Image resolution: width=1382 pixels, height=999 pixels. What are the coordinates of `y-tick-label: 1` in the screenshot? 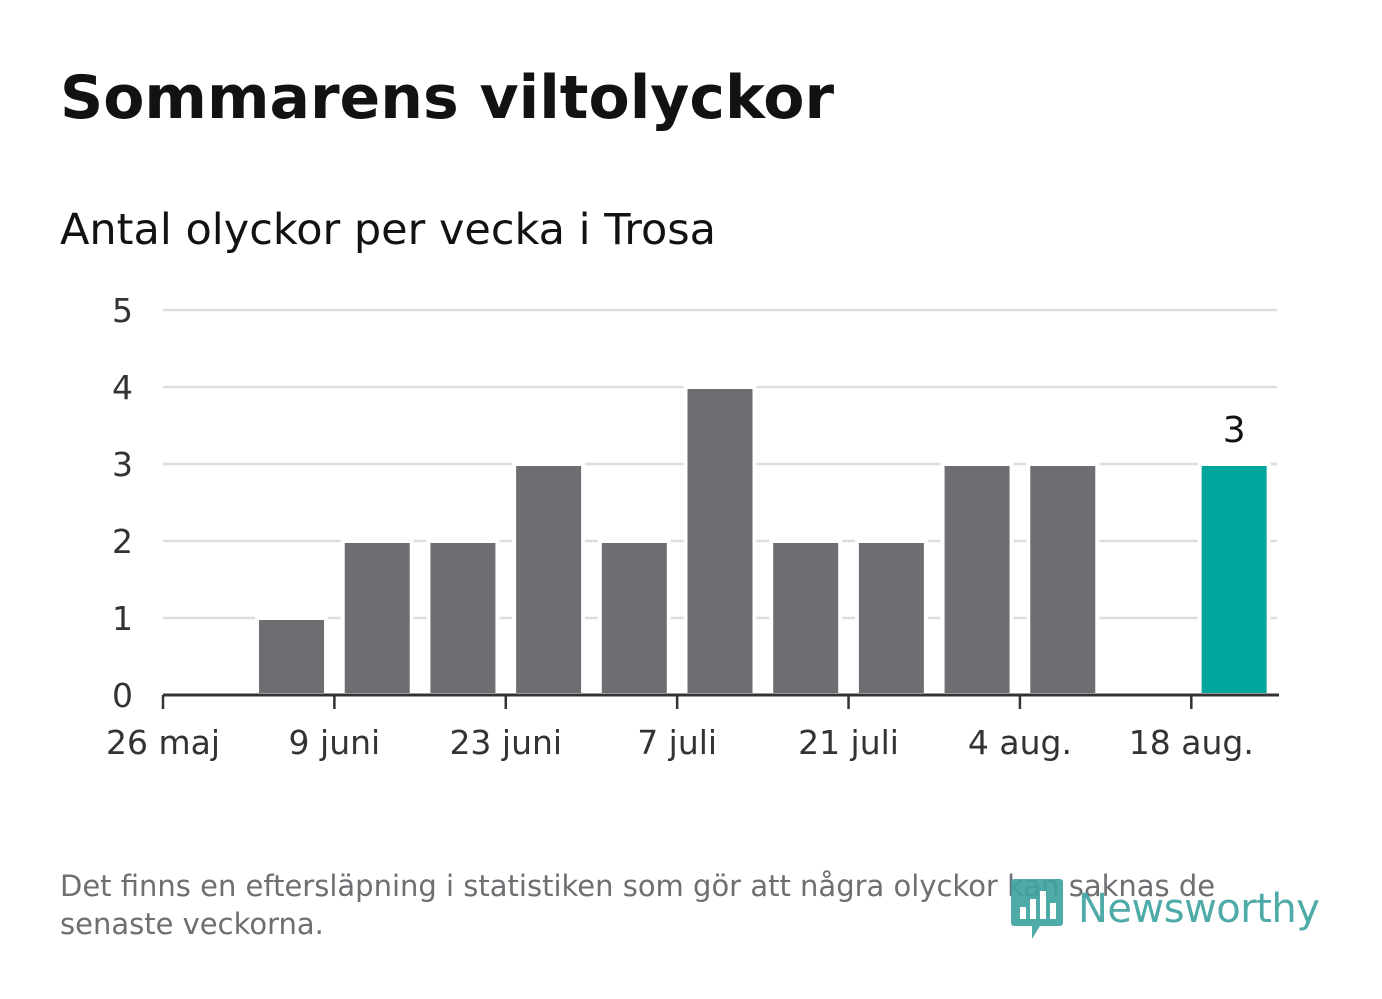 It's located at (122, 618).